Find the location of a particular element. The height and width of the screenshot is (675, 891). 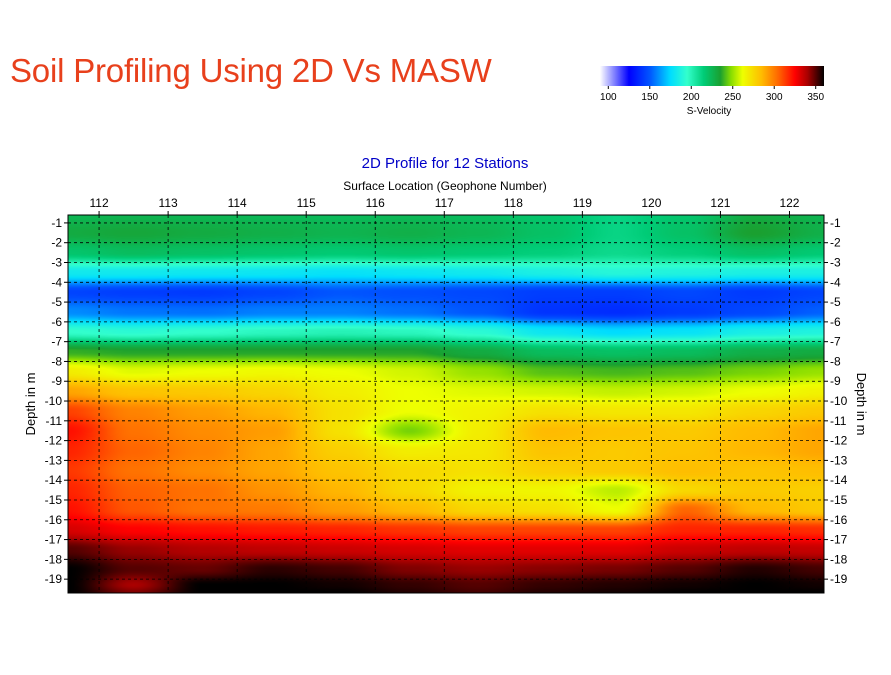

x-tick-label: 121 is located at coordinates (720, 203).